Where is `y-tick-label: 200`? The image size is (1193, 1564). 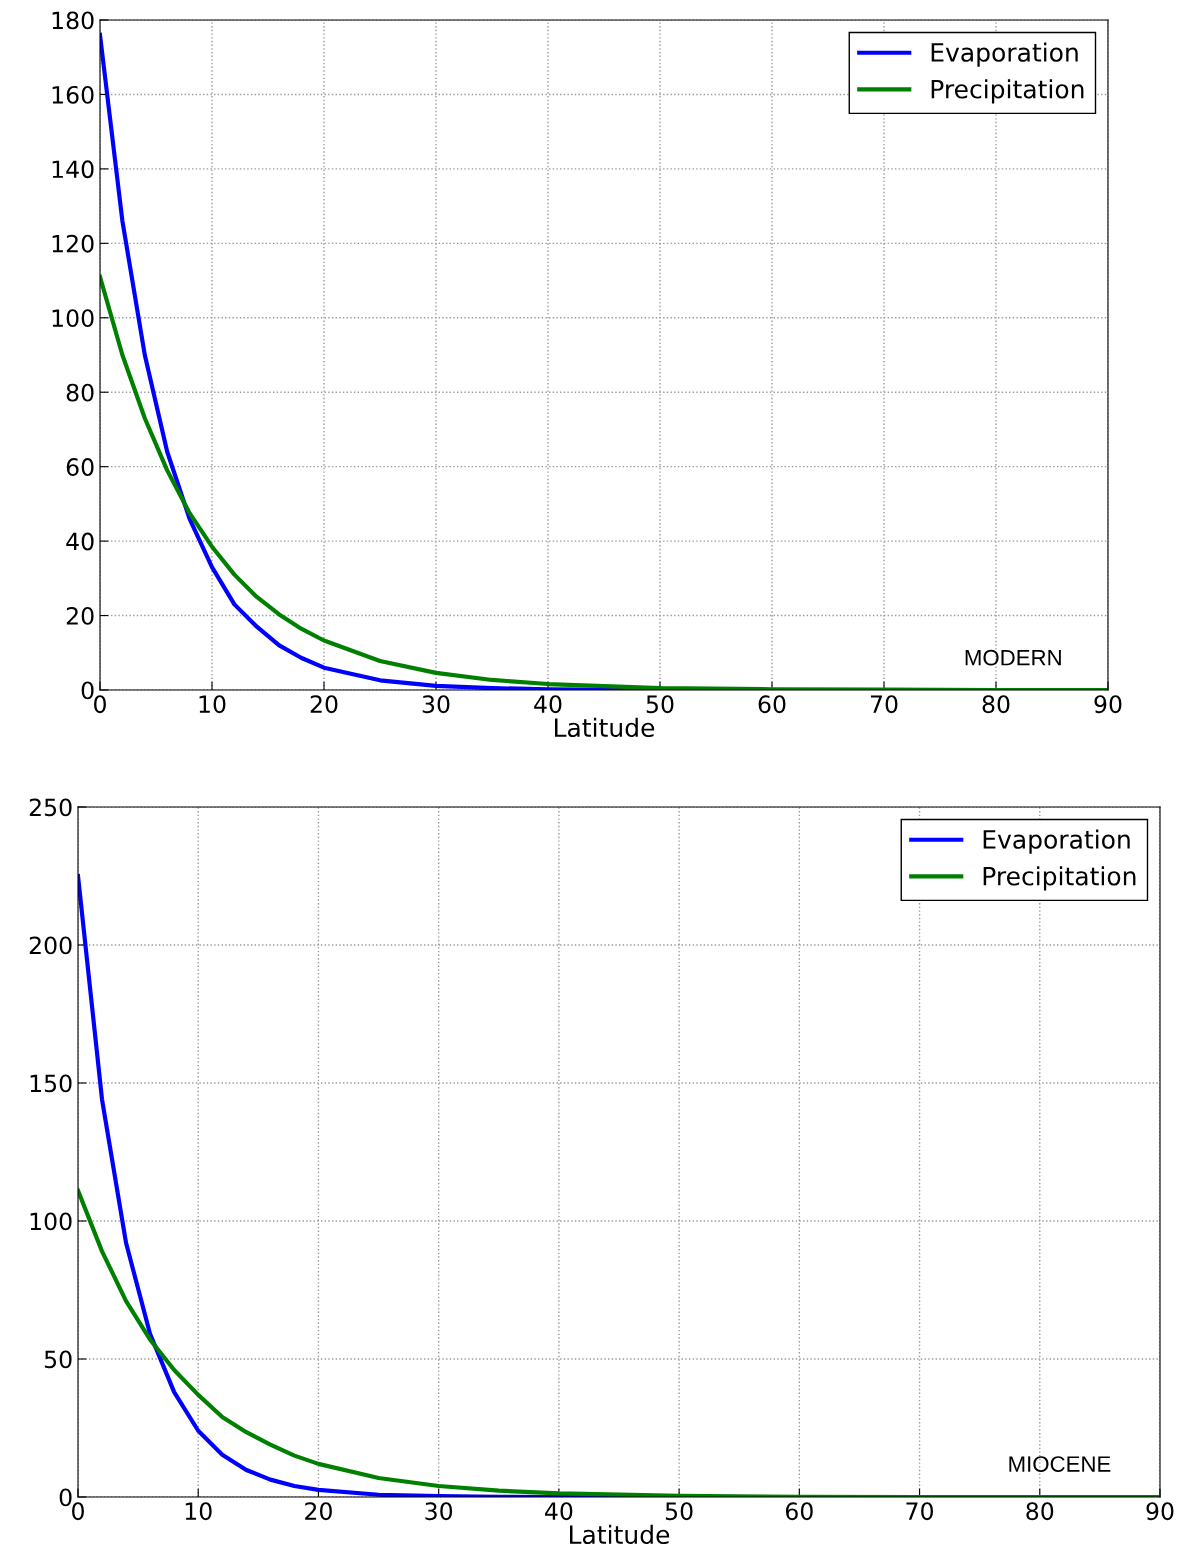 y-tick-label: 200 is located at coordinates (50, 945).